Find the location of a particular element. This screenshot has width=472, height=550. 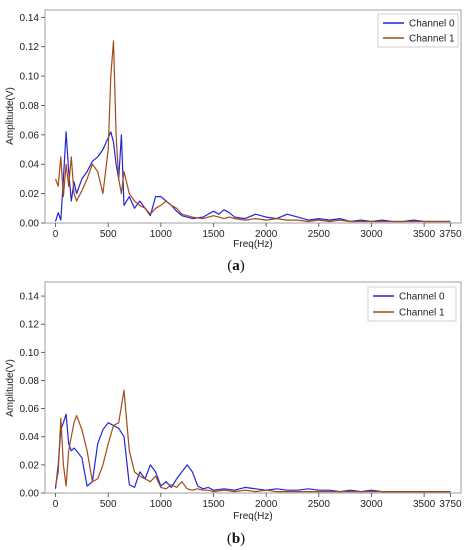

x-tick-label-b: 3000 is located at coordinates (371, 504).